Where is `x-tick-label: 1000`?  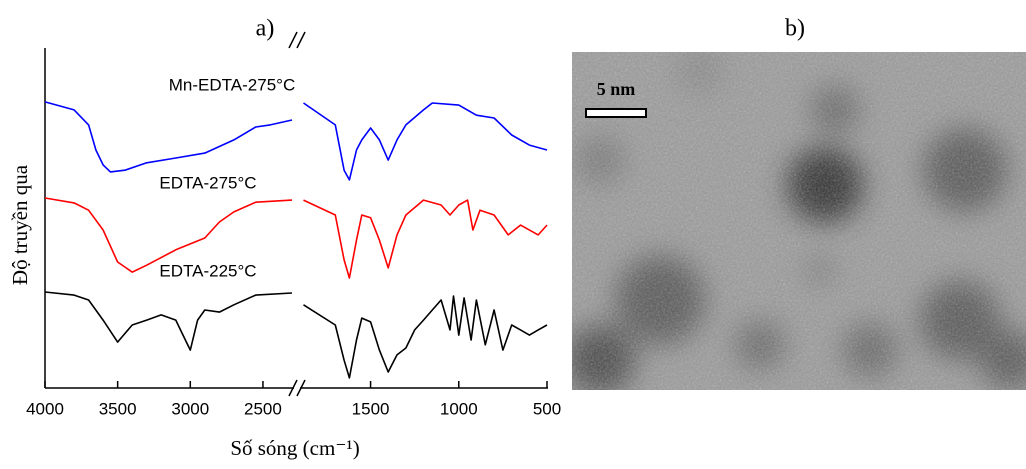 x-tick-label: 1000 is located at coordinates (459, 408).